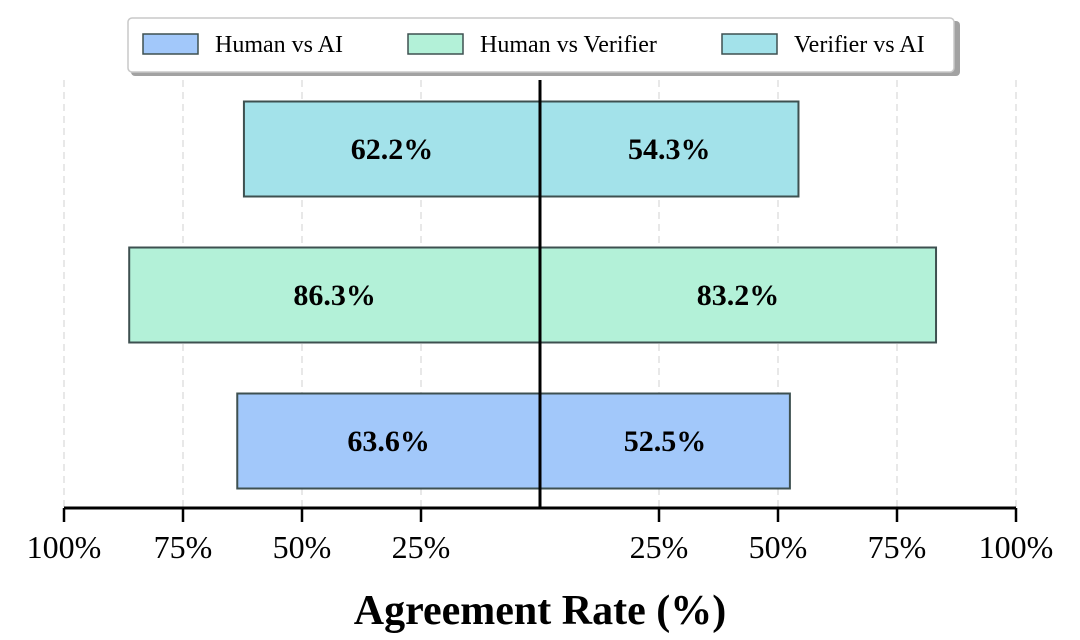 This screenshot has width=1080, height=640. Describe the element at coordinates (859, 45) in the screenshot. I see `legend-label: Verifier vs AI` at that location.